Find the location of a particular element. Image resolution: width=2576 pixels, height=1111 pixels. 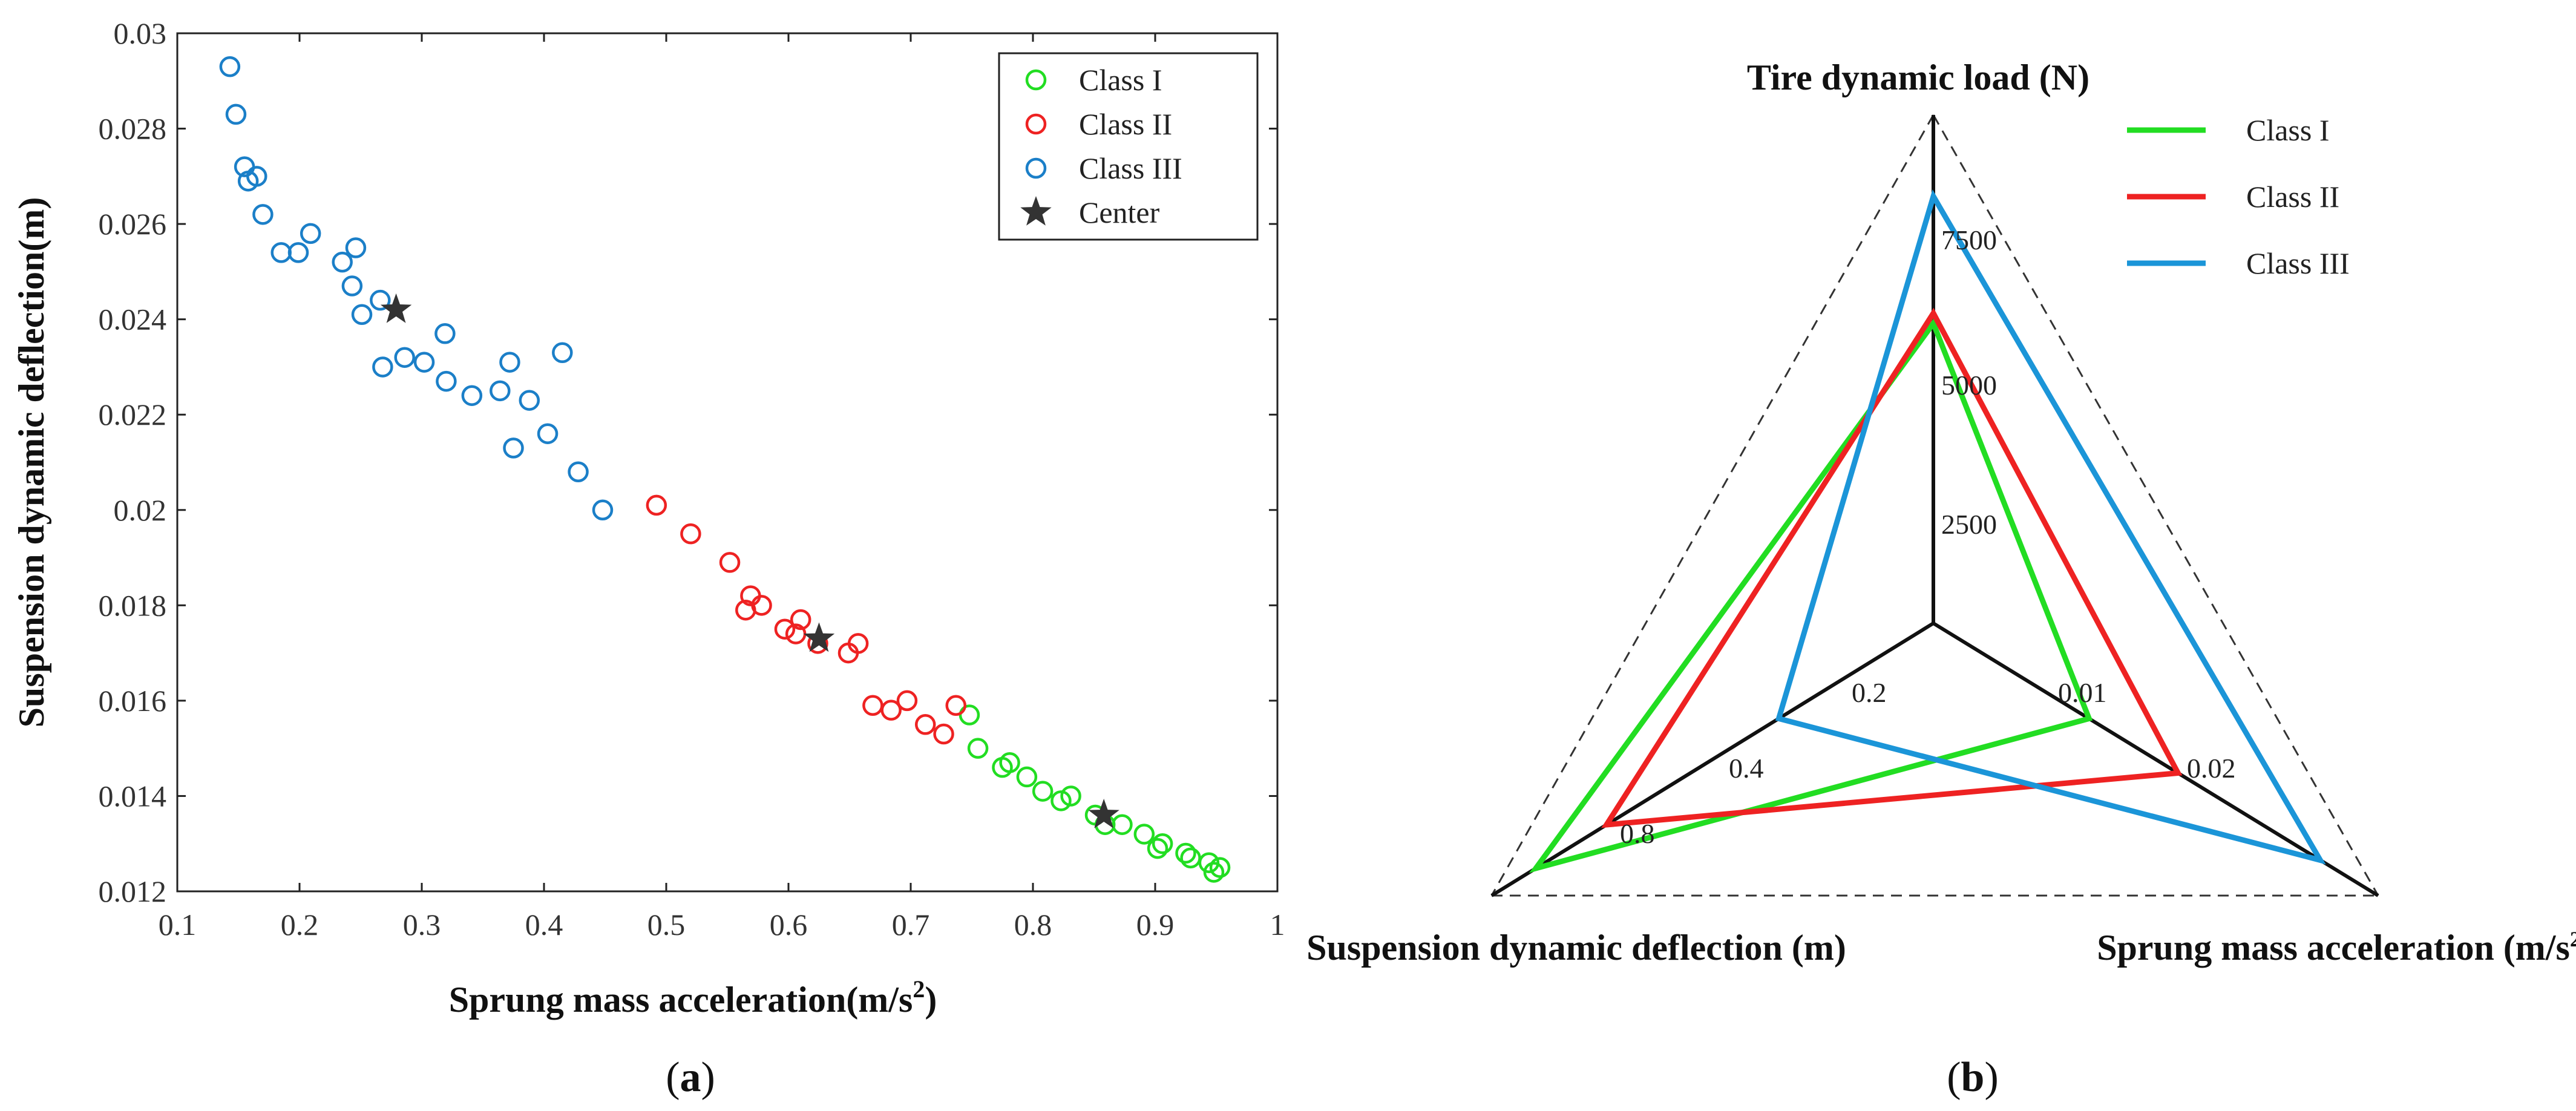

radar-tick-tire-5000: 5000 is located at coordinates (1969, 385).